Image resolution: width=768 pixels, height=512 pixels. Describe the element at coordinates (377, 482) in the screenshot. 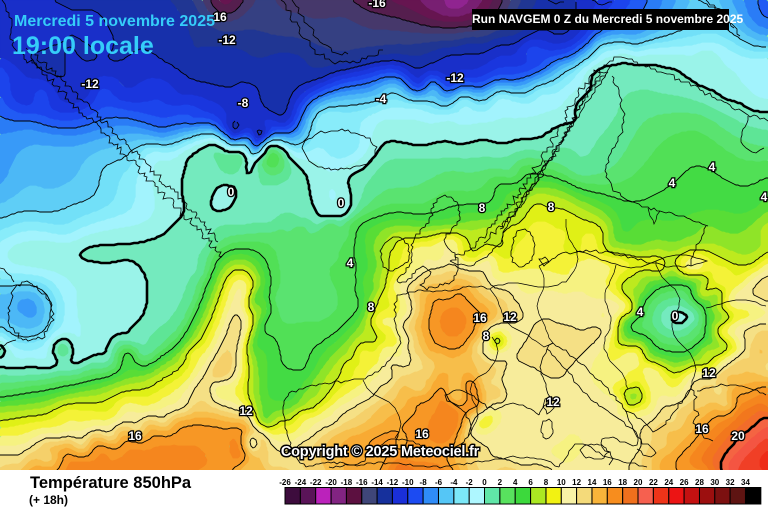

I see `svg-text: -14` at that location.